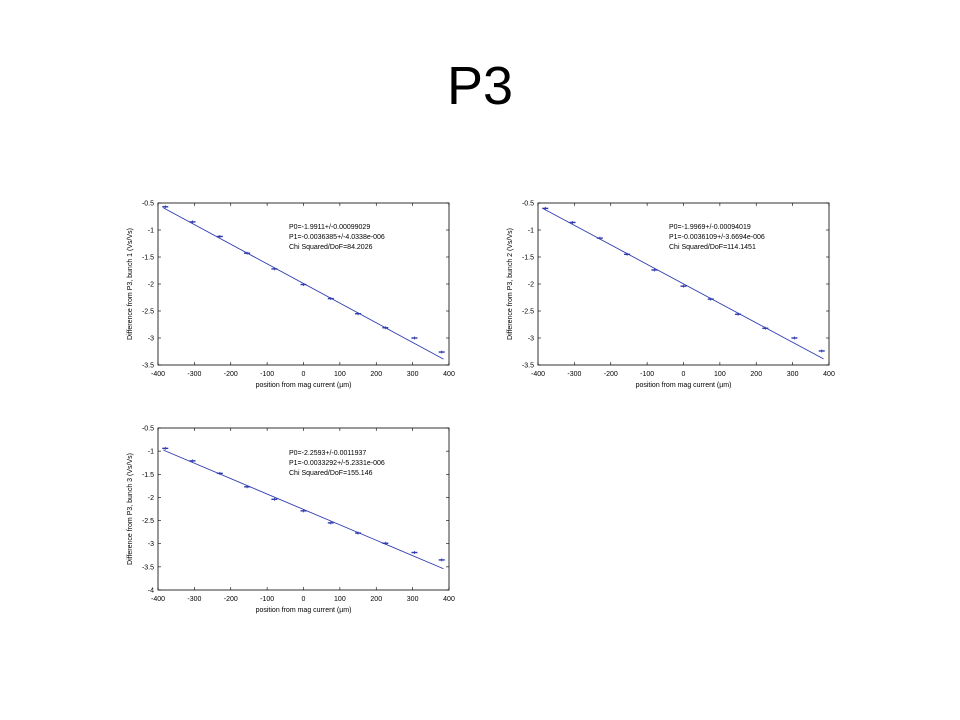  Describe the element at coordinates (717, 237) in the screenshot. I see `fit-annotation: P1=-0.0036109+/-3.6694e-006` at that location.